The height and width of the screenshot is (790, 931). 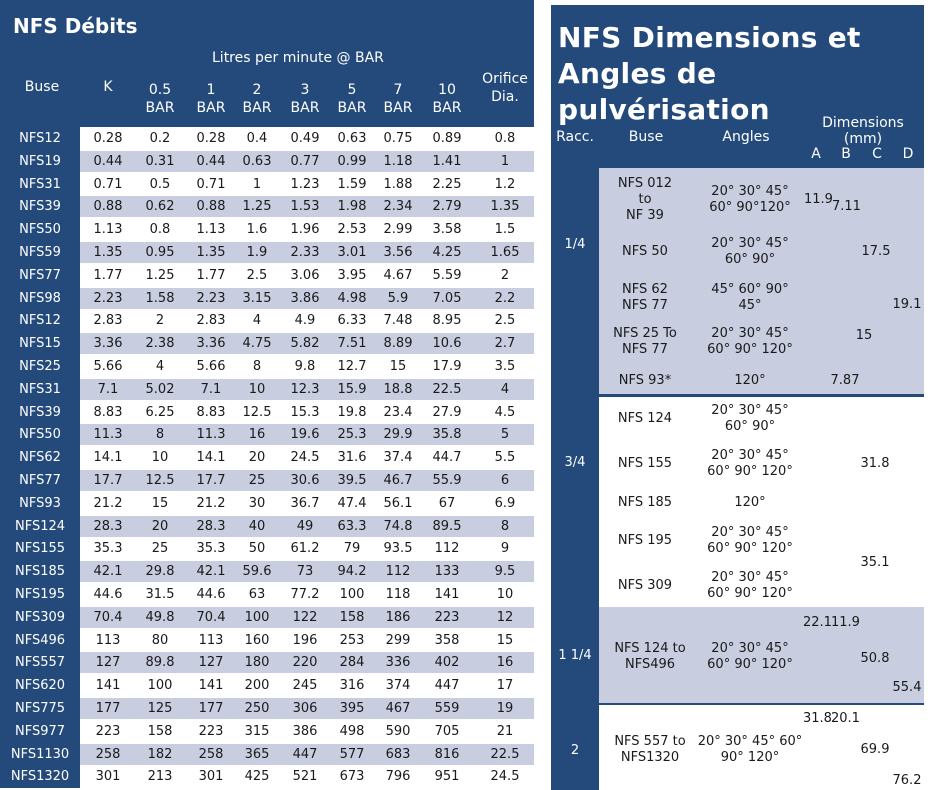 I want to click on table-cell: 5.82, so click(x=305, y=344).